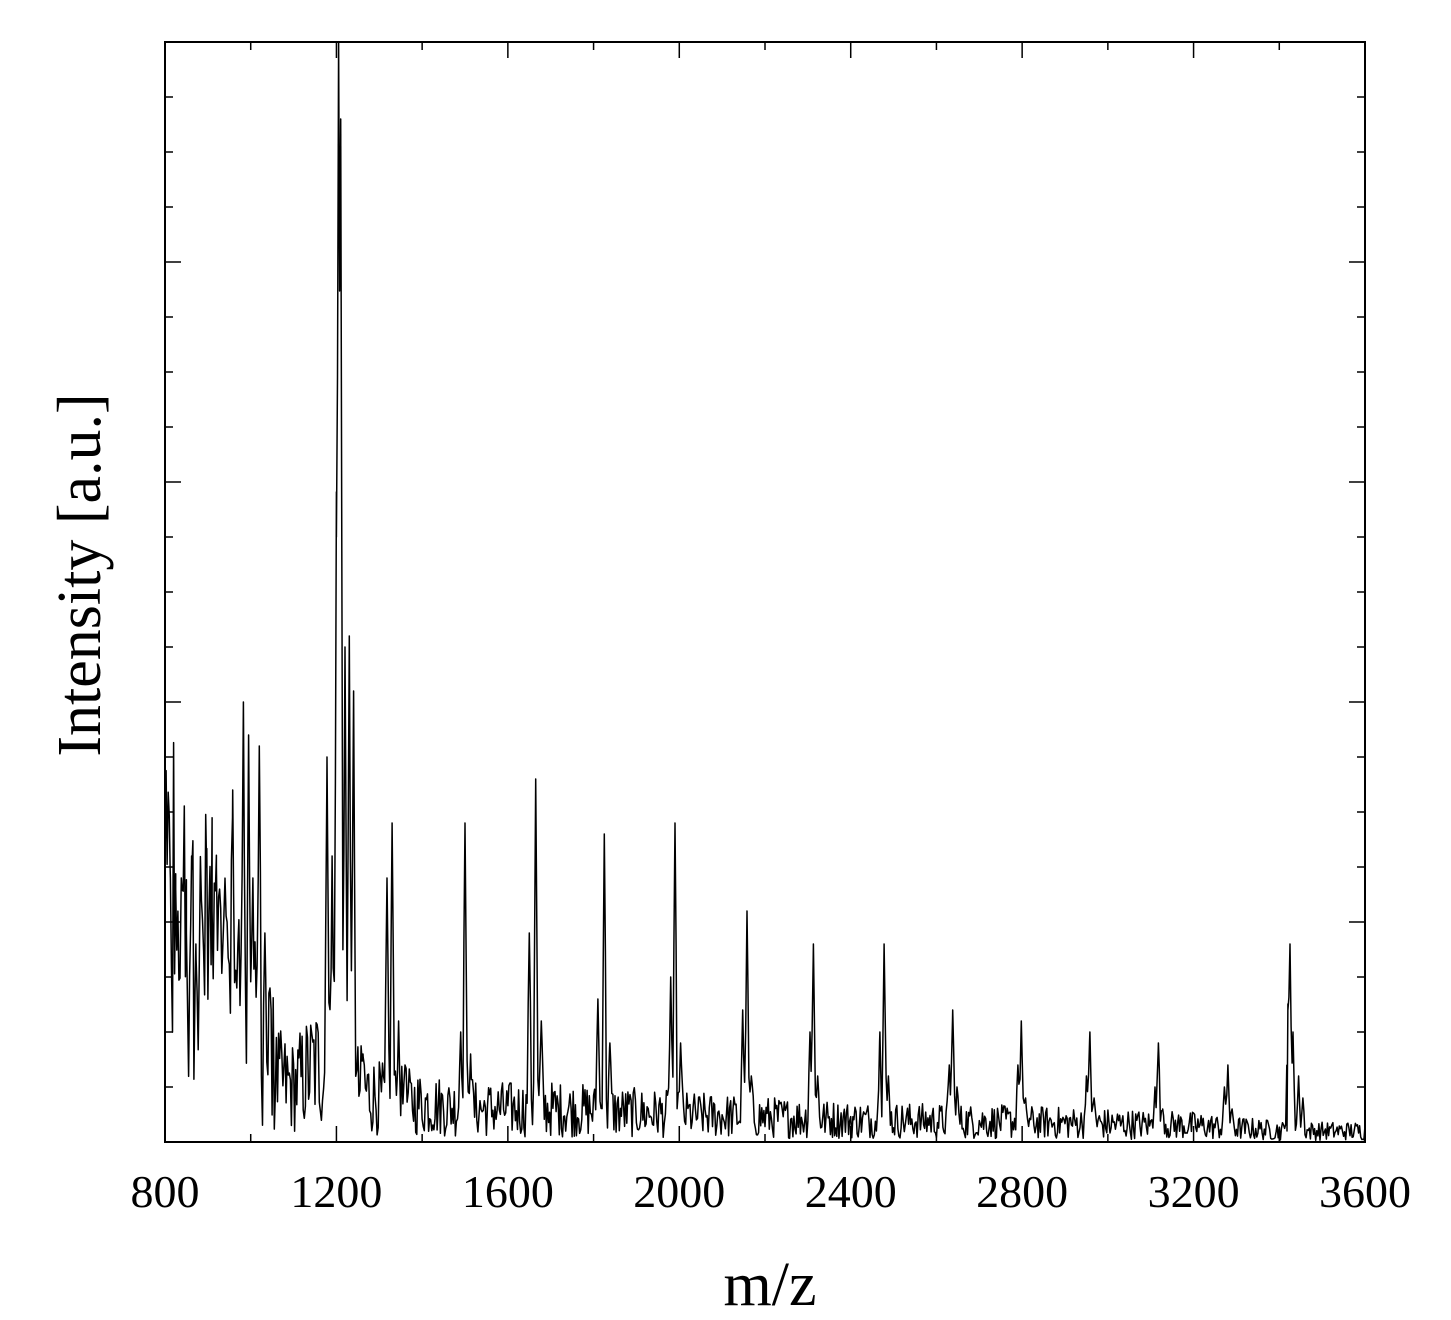 This screenshot has width=1451, height=1320. I want to click on x-axis-label: m/z, so click(770, 1285).